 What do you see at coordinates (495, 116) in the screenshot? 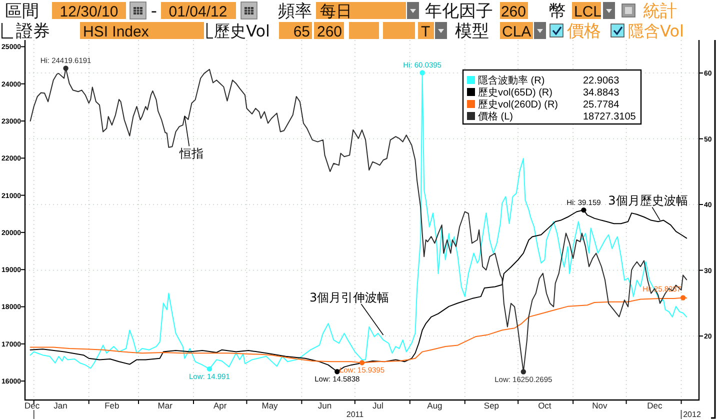
I see `legend-label: 價格 (L)` at bounding box center [495, 116].